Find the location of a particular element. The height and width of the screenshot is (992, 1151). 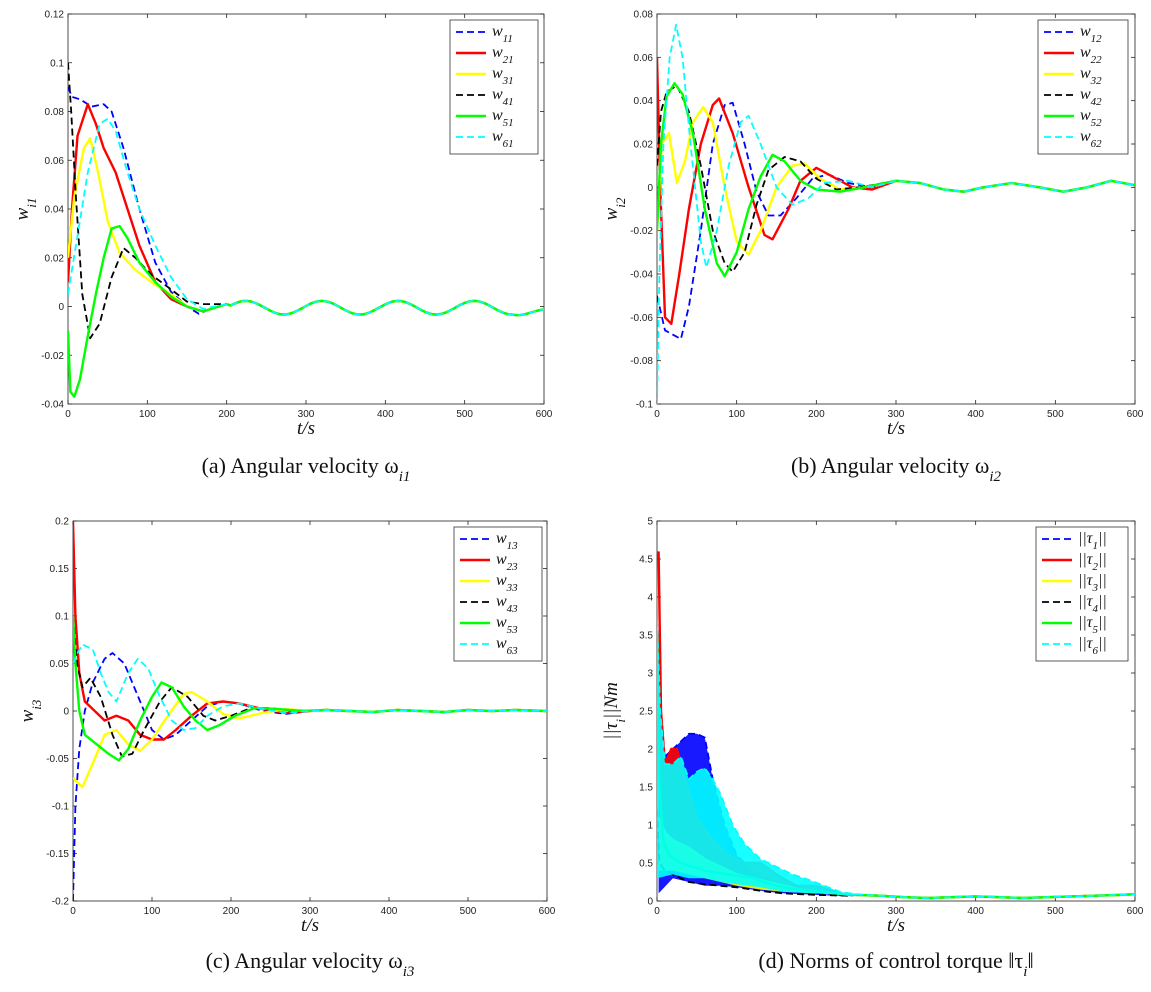

legend-sub: 4 is located at coordinates (1096, 609).